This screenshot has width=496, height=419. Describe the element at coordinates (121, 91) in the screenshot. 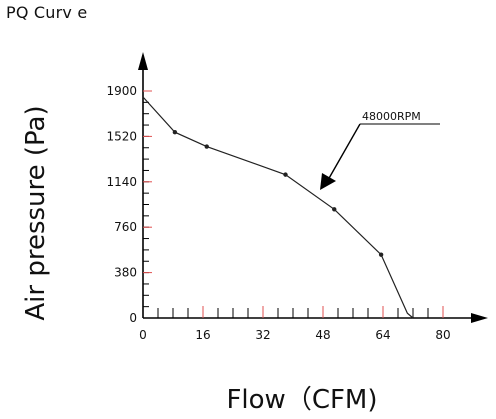

I see `y-tick-label: 1900` at that location.